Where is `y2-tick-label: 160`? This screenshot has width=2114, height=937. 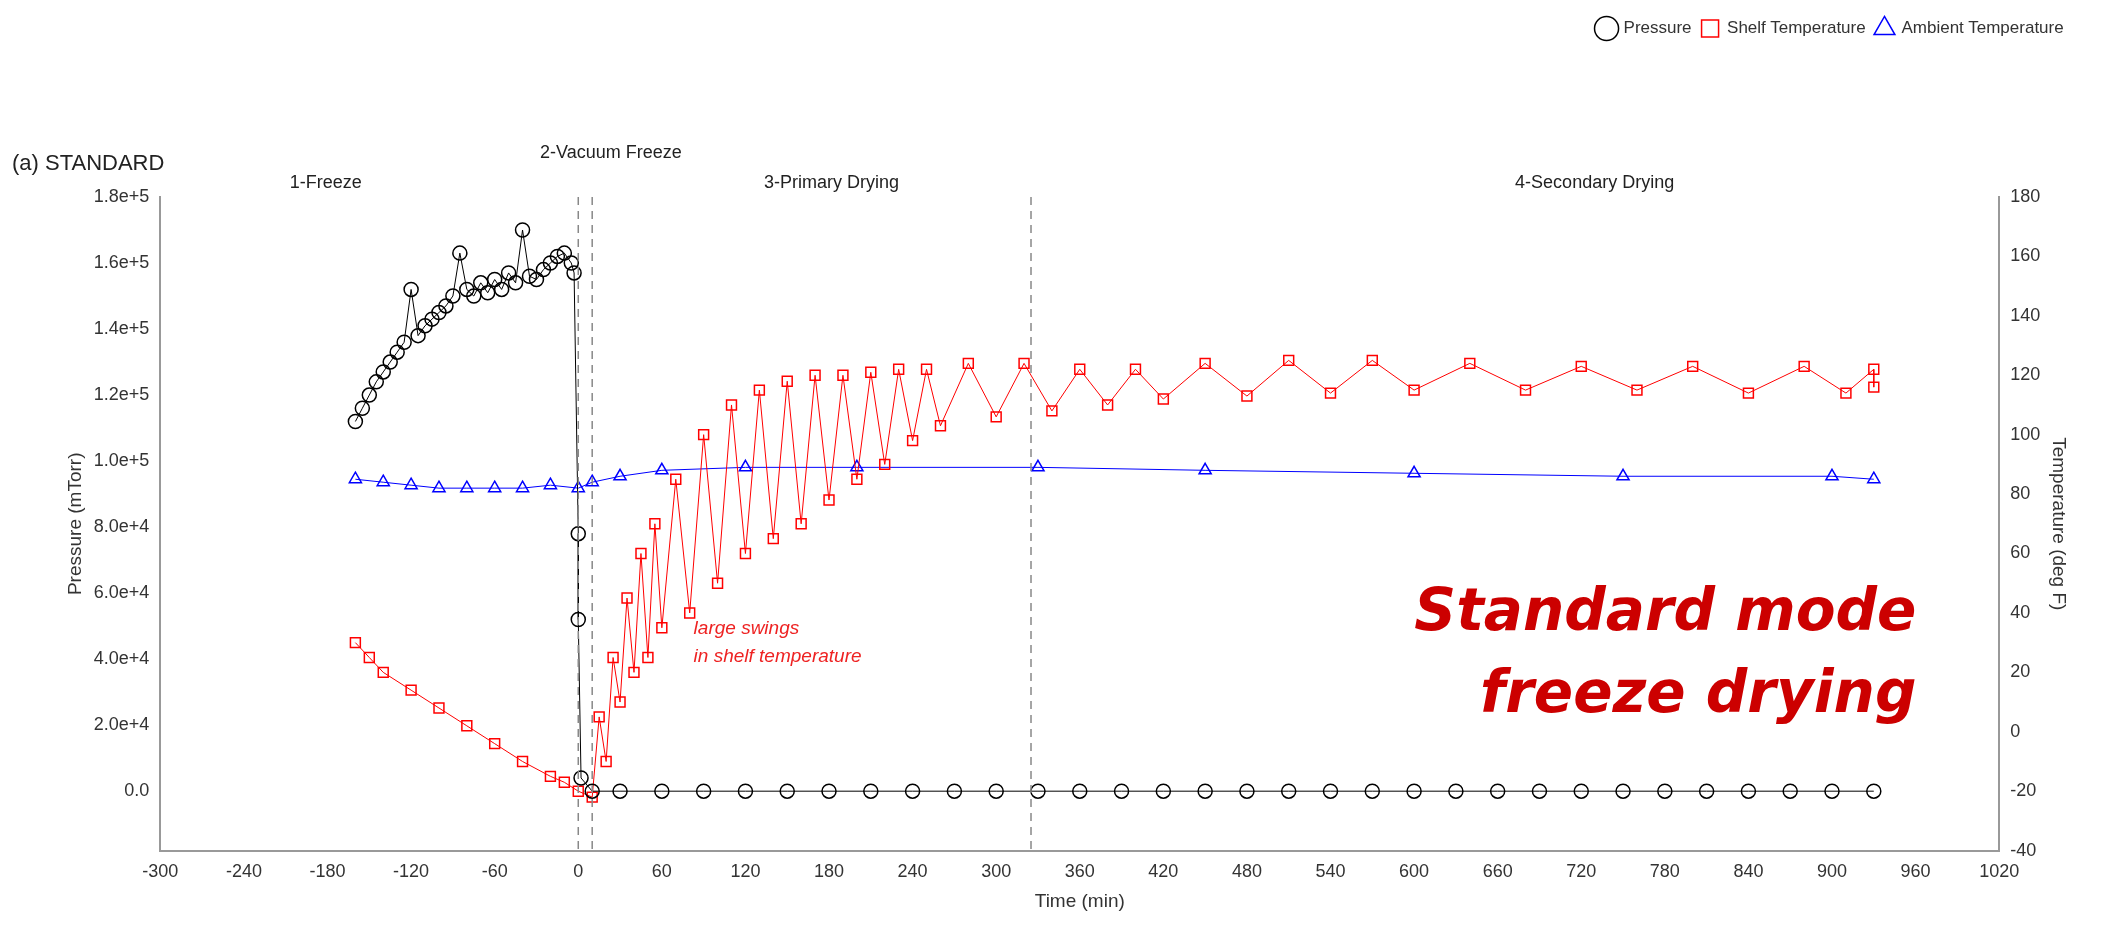 y2-tick-label: 160 is located at coordinates (2025, 255).